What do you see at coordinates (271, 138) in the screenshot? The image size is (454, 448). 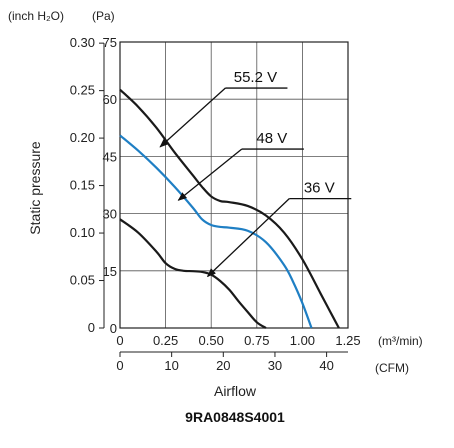 I see `callout-label: 48 V` at bounding box center [271, 138].